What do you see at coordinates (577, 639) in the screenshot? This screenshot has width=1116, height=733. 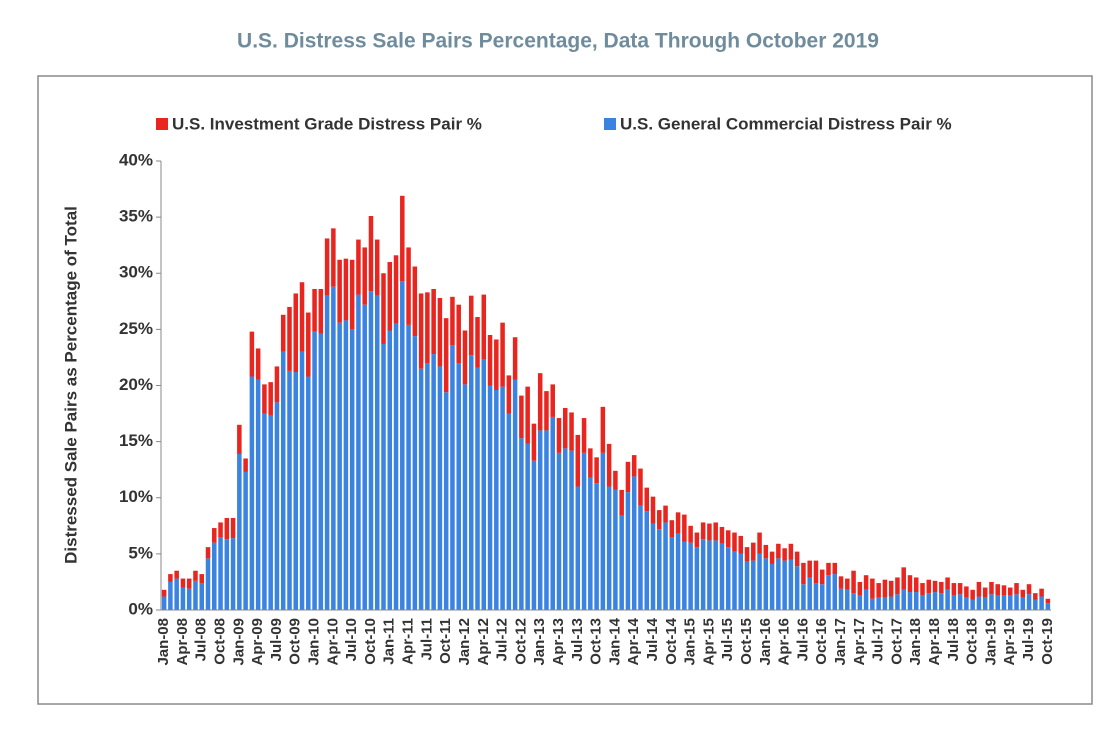 I see `x-tick-label: Jul-13` at bounding box center [577, 639].